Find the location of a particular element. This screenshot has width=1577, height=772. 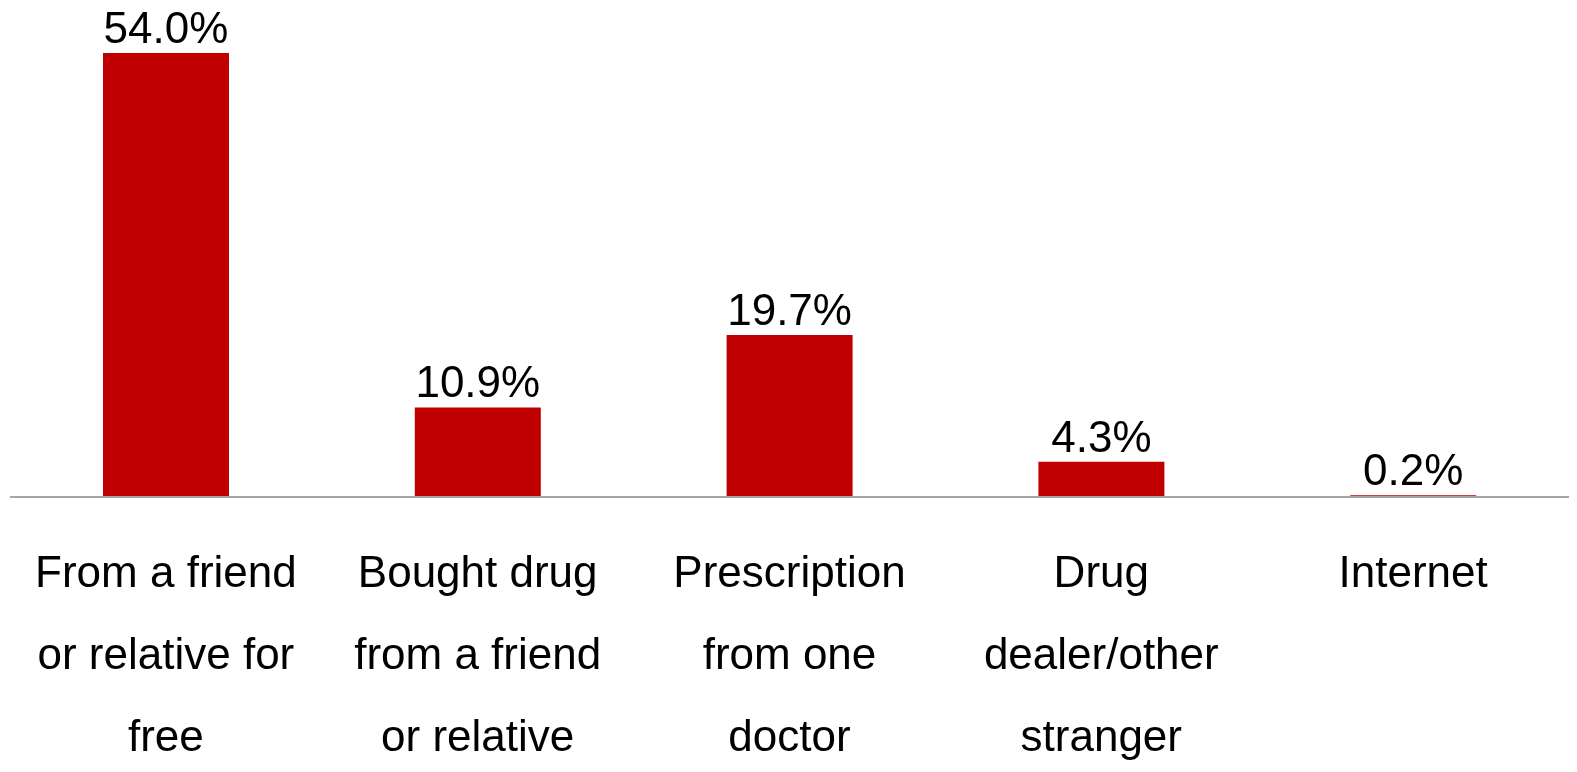

data-label: 4.3% is located at coordinates (1101, 436).